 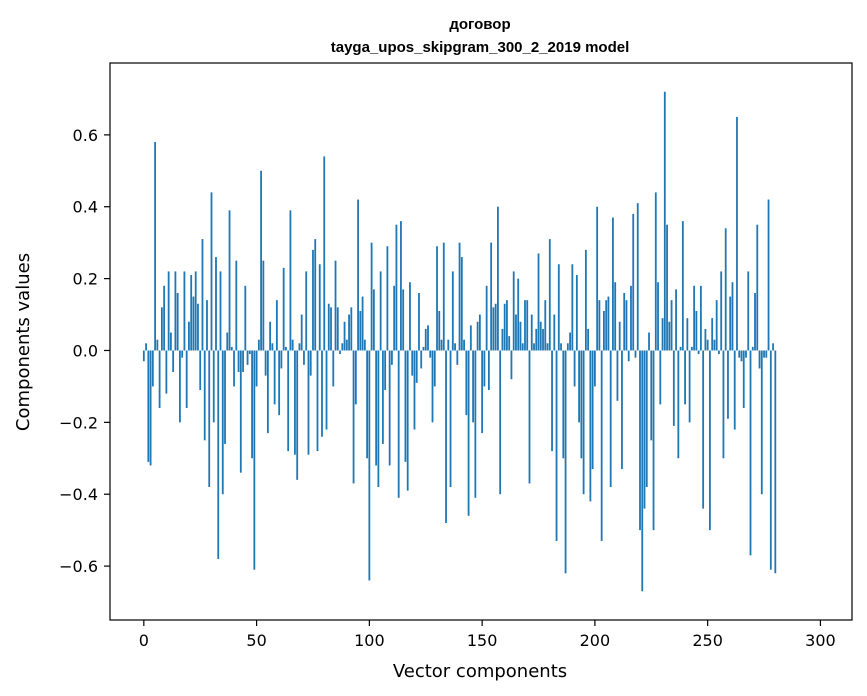 What do you see at coordinates (85, 207) in the screenshot?
I see `y-tick-label: 0.4` at bounding box center [85, 207].